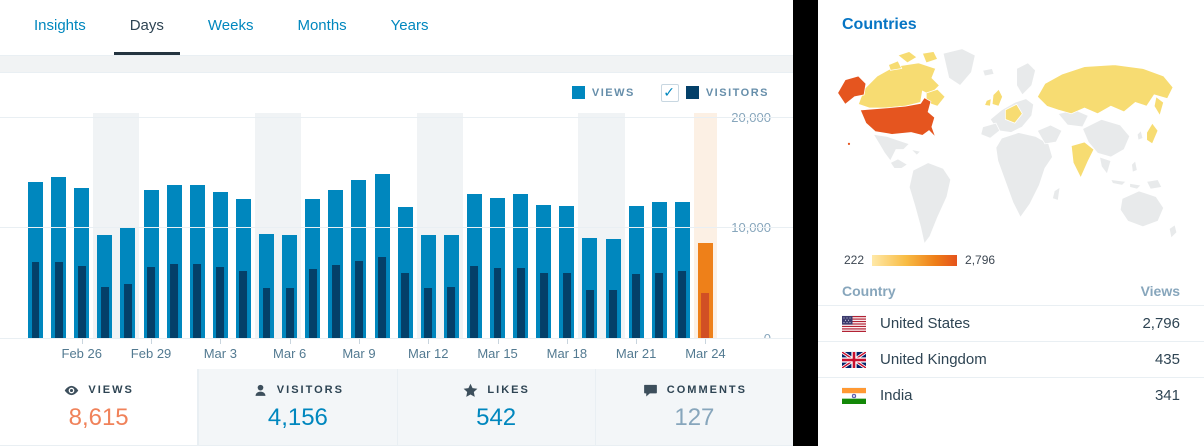 The width and height of the screenshot is (1204, 446). What do you see at coordinates (1105, 165) in the screenshot?
I see `map-se-asia` at bounding box center [1105, 165].